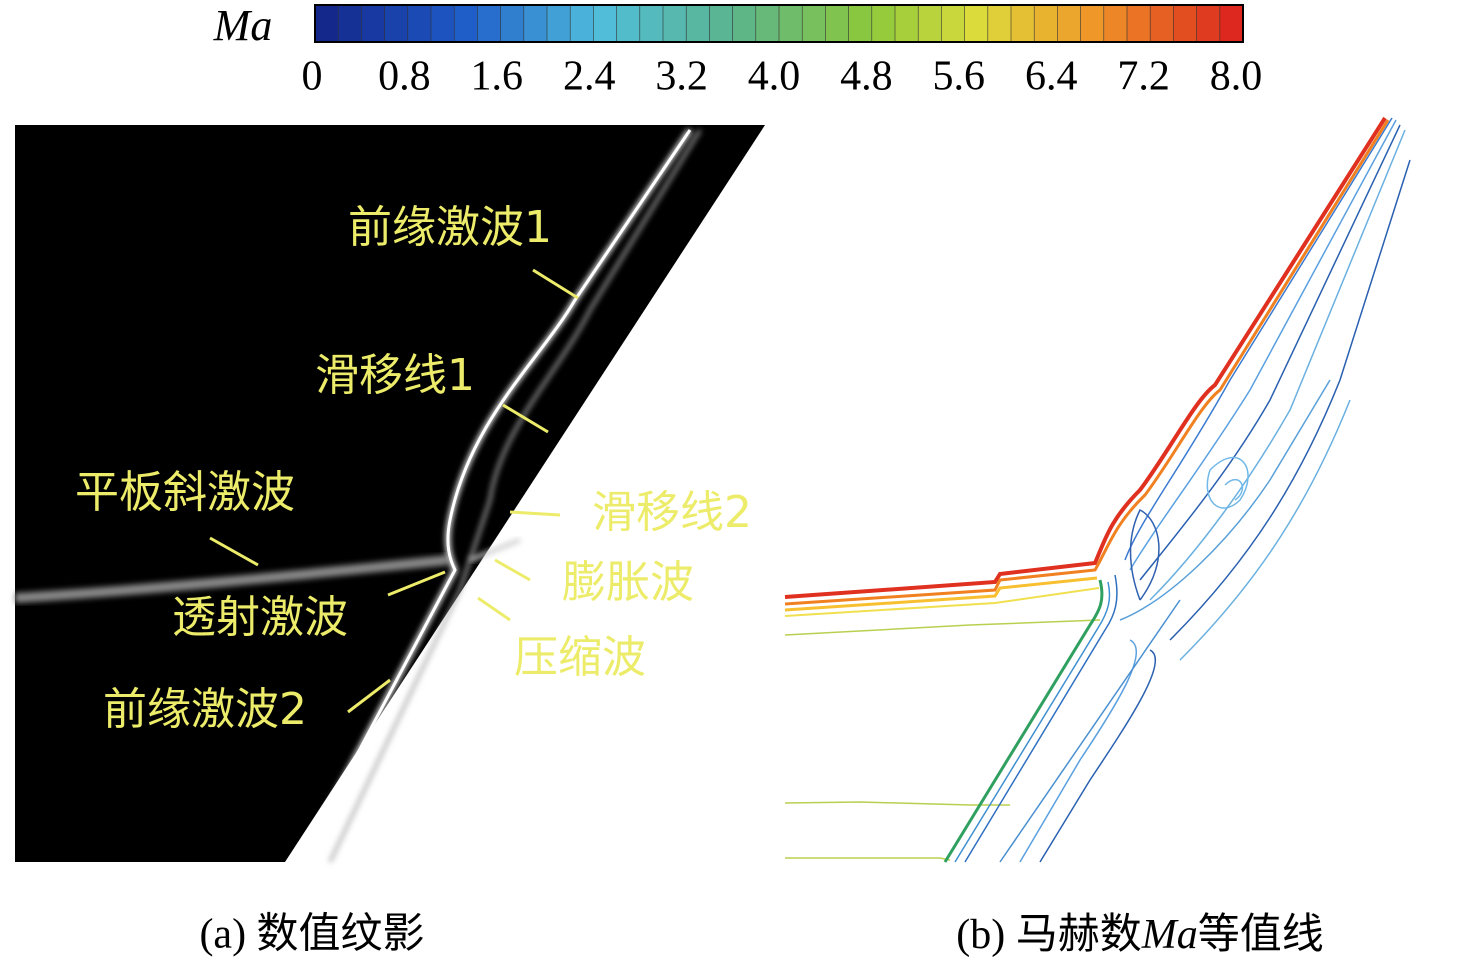 The width and height of the screenshot is (1476, 971). I want to click on annotation: 透射激波, so click(260, 617).